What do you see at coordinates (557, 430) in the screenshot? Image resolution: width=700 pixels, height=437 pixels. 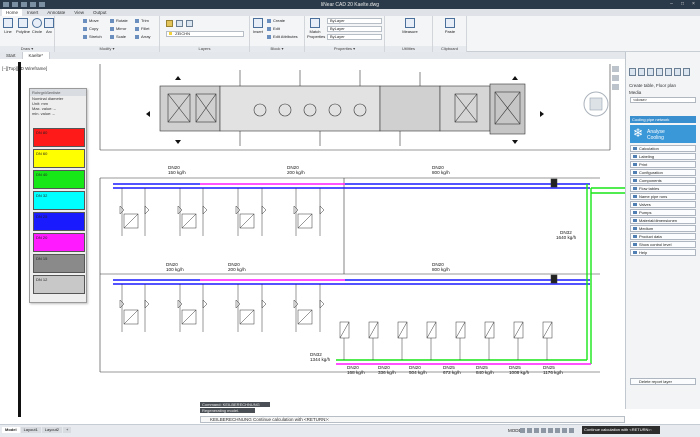 I see `lineweight-icon` at bounding box center [557, 430].